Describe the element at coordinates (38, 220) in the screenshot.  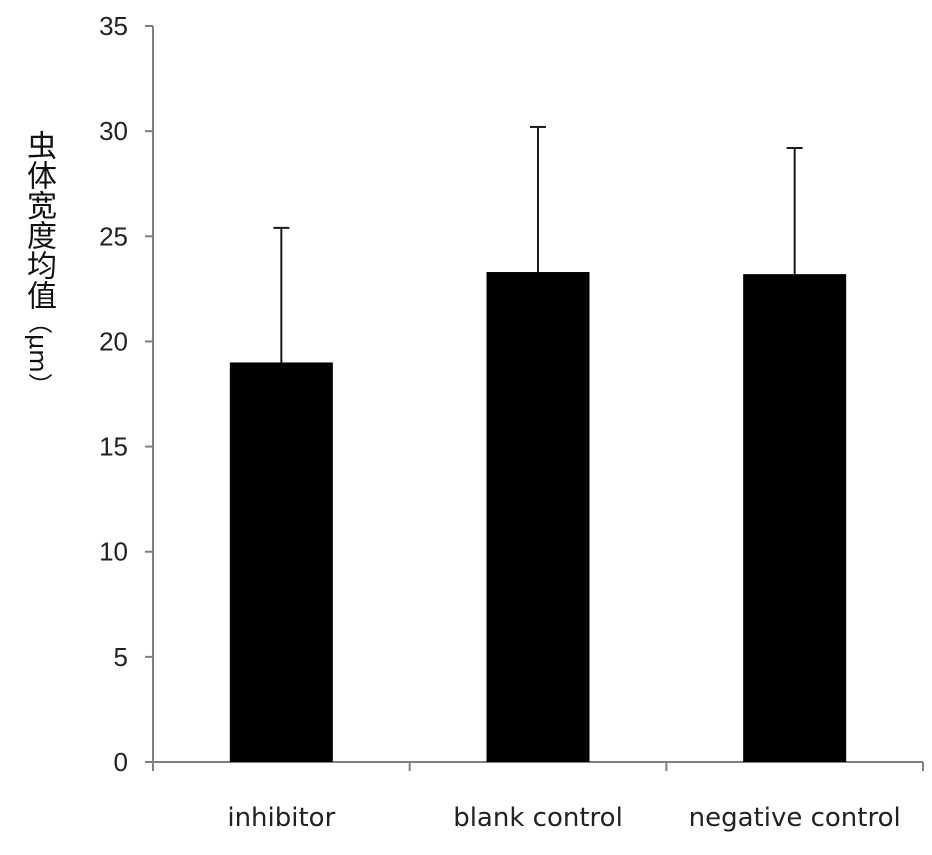
I see `y-axis-label-text: 虫体宽度均值` at that location.